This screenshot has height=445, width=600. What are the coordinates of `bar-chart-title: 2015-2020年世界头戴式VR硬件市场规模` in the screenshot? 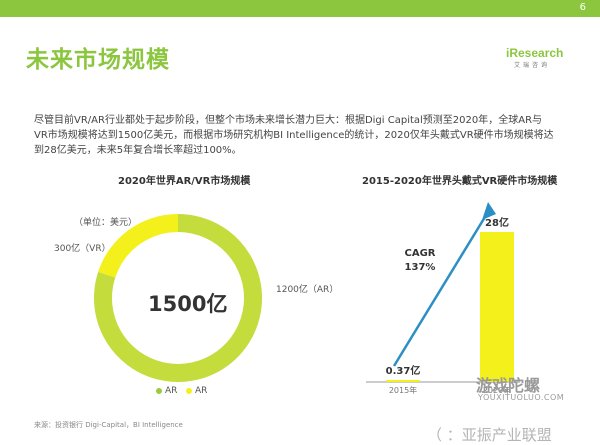 It's located at (460, 181).